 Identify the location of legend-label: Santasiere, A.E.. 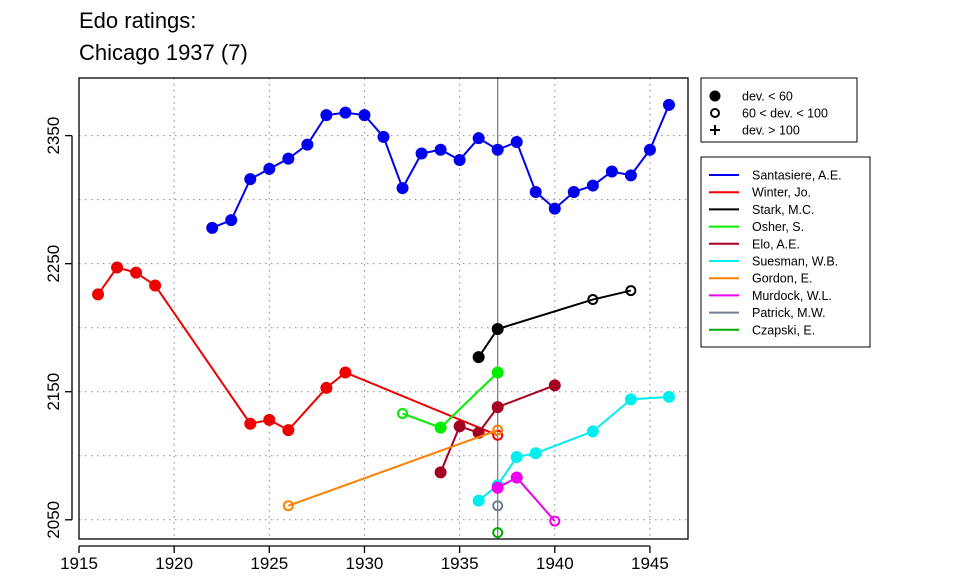
(797, 176).